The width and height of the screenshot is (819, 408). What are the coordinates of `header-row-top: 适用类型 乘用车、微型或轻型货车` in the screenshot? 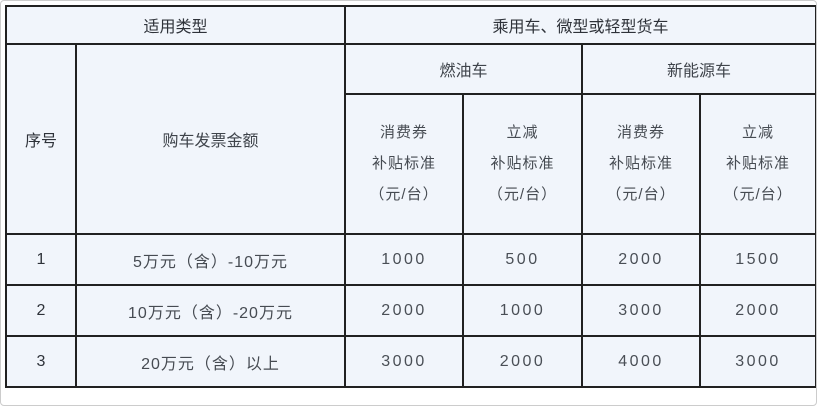 It's located at (410, 25).